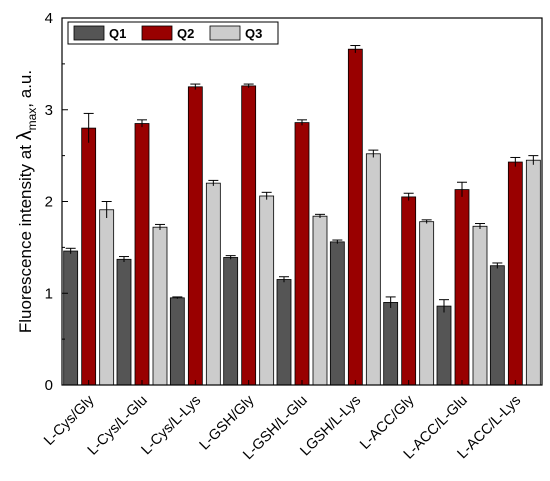 This screenshot has height=481, width=550. What do you see at coordinates (49, 18) in the screenshot?
I see `y-tick-label: 4` at bounding box center [49, 18].